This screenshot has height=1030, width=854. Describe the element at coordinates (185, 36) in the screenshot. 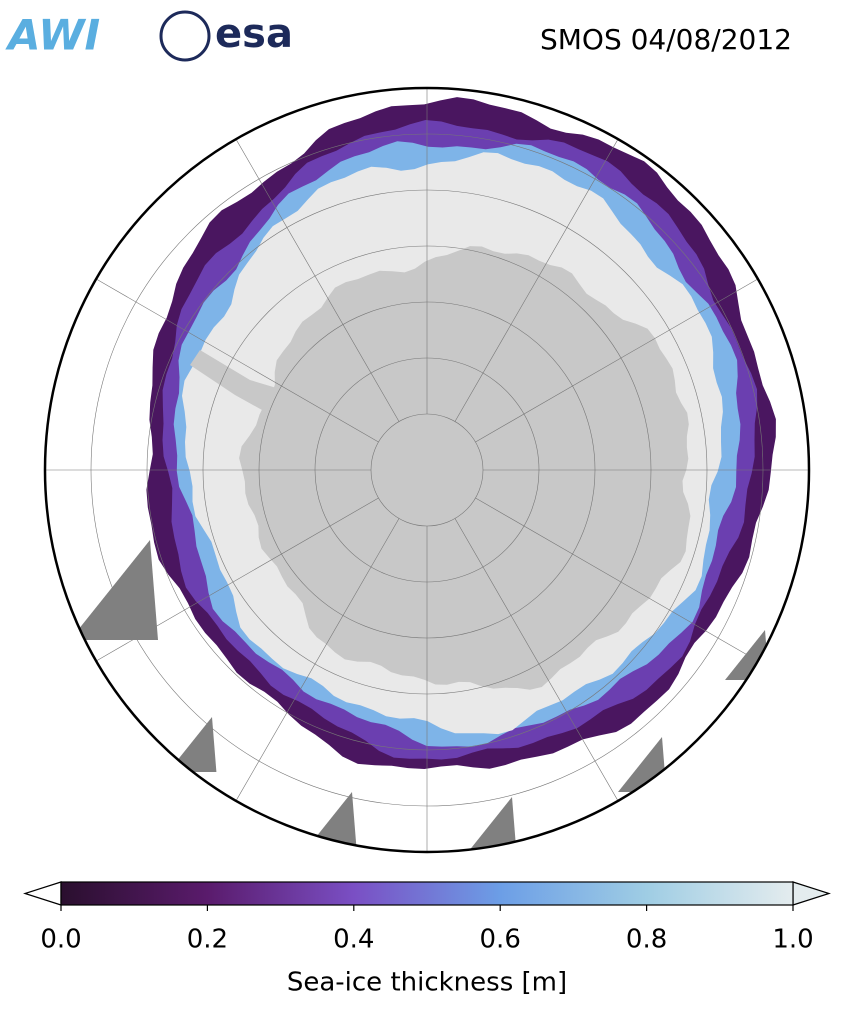

I see `esa-logo-mark` at that location.